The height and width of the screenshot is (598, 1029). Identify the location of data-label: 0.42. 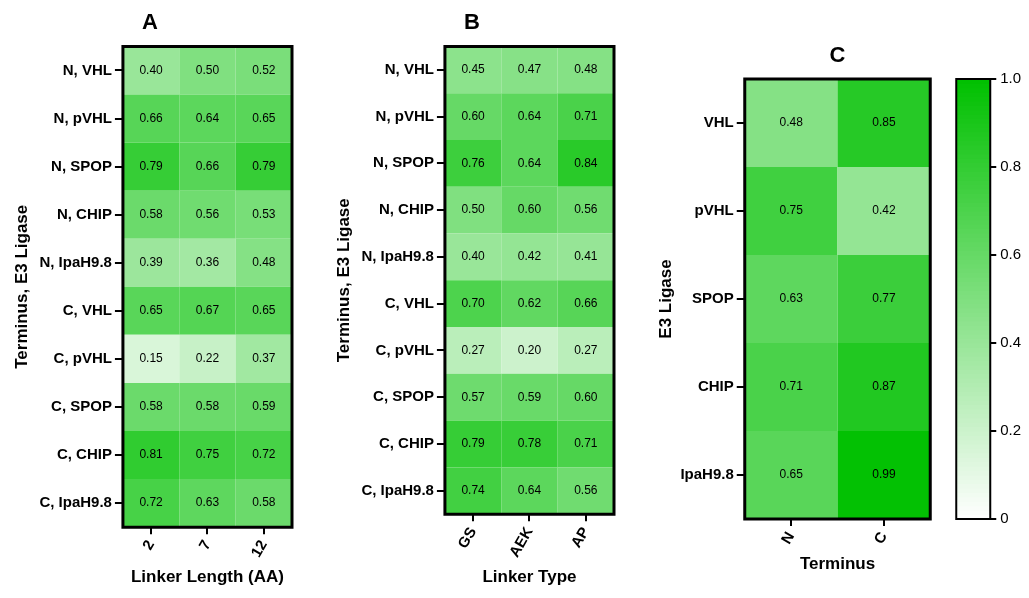
(884, 210).